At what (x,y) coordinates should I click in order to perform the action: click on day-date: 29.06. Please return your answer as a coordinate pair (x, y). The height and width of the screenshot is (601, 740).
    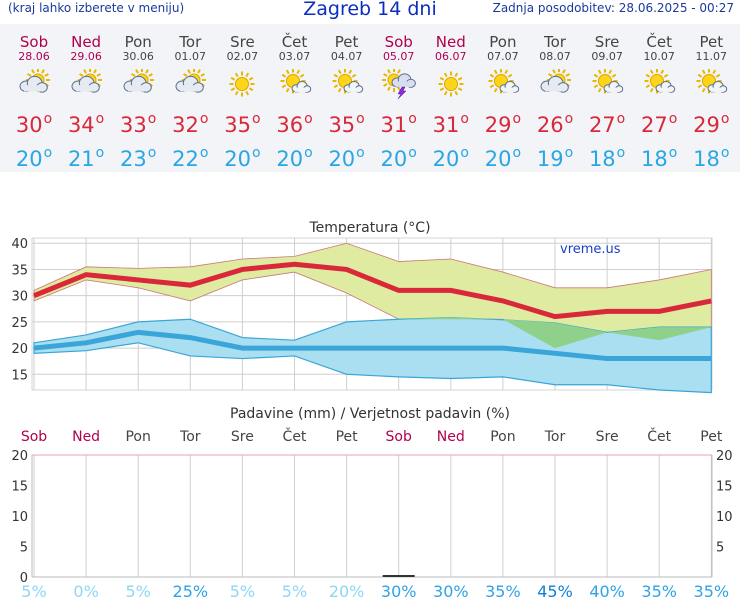
    Looking at the image, I should click on (86, 56).